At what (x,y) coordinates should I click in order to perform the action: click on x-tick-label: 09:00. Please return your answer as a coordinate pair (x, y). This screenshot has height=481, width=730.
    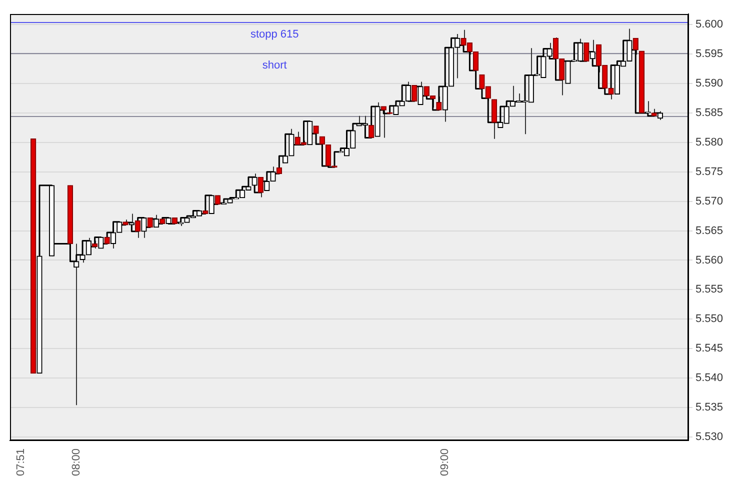
    Looking at the image, I should click on (445, 462).